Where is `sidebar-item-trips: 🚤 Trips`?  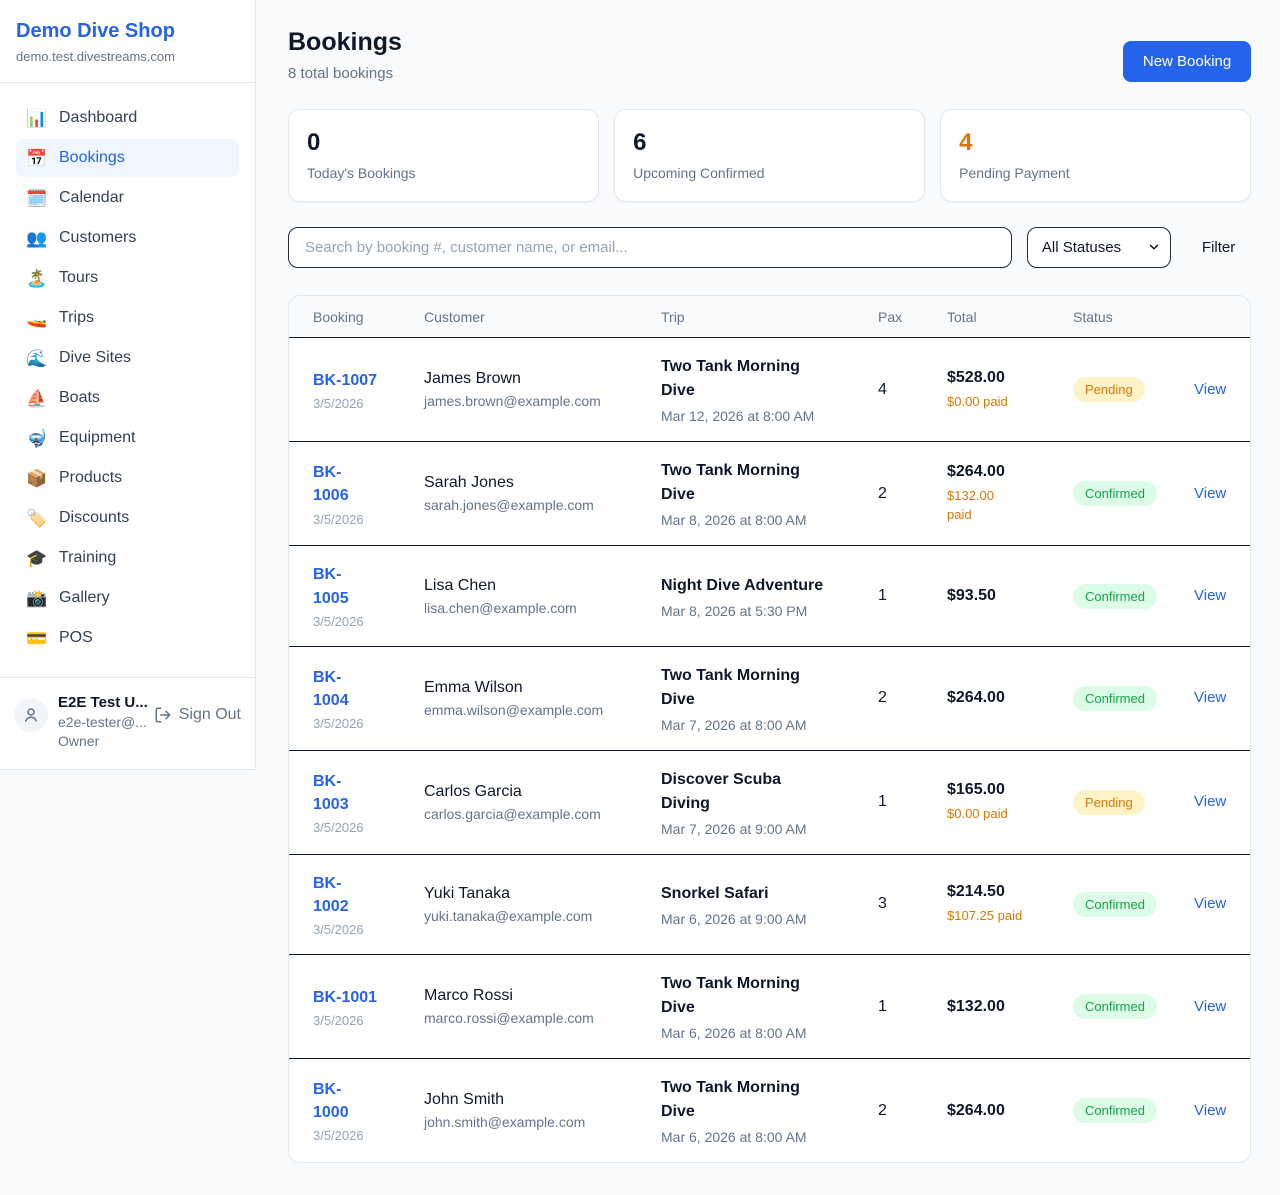
sidebar-item-trips: 🚤 Trips is located at coordinates (127, 318).